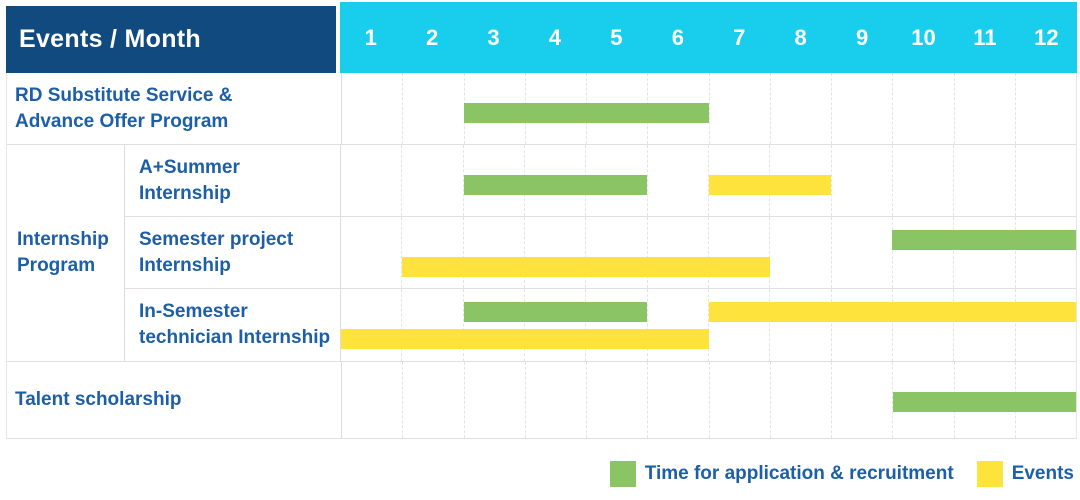 The height and width of the screenshot is (500, 1080). I want to click on legend-label-yellow: Events, so click(1042, 473).